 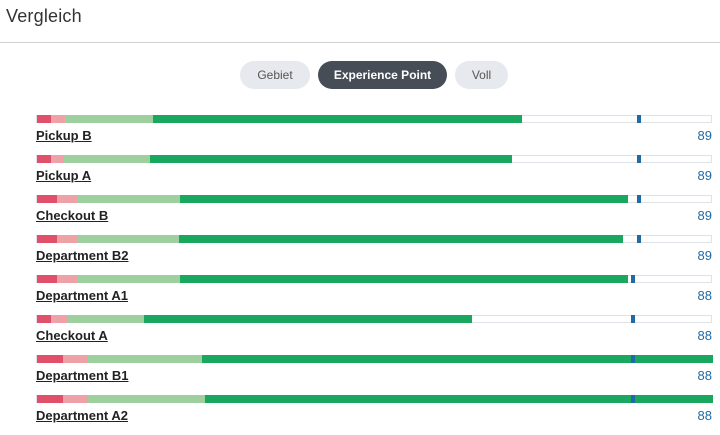 I want to click on comparison-row: Department A2 88, so click(x=360, y=415).